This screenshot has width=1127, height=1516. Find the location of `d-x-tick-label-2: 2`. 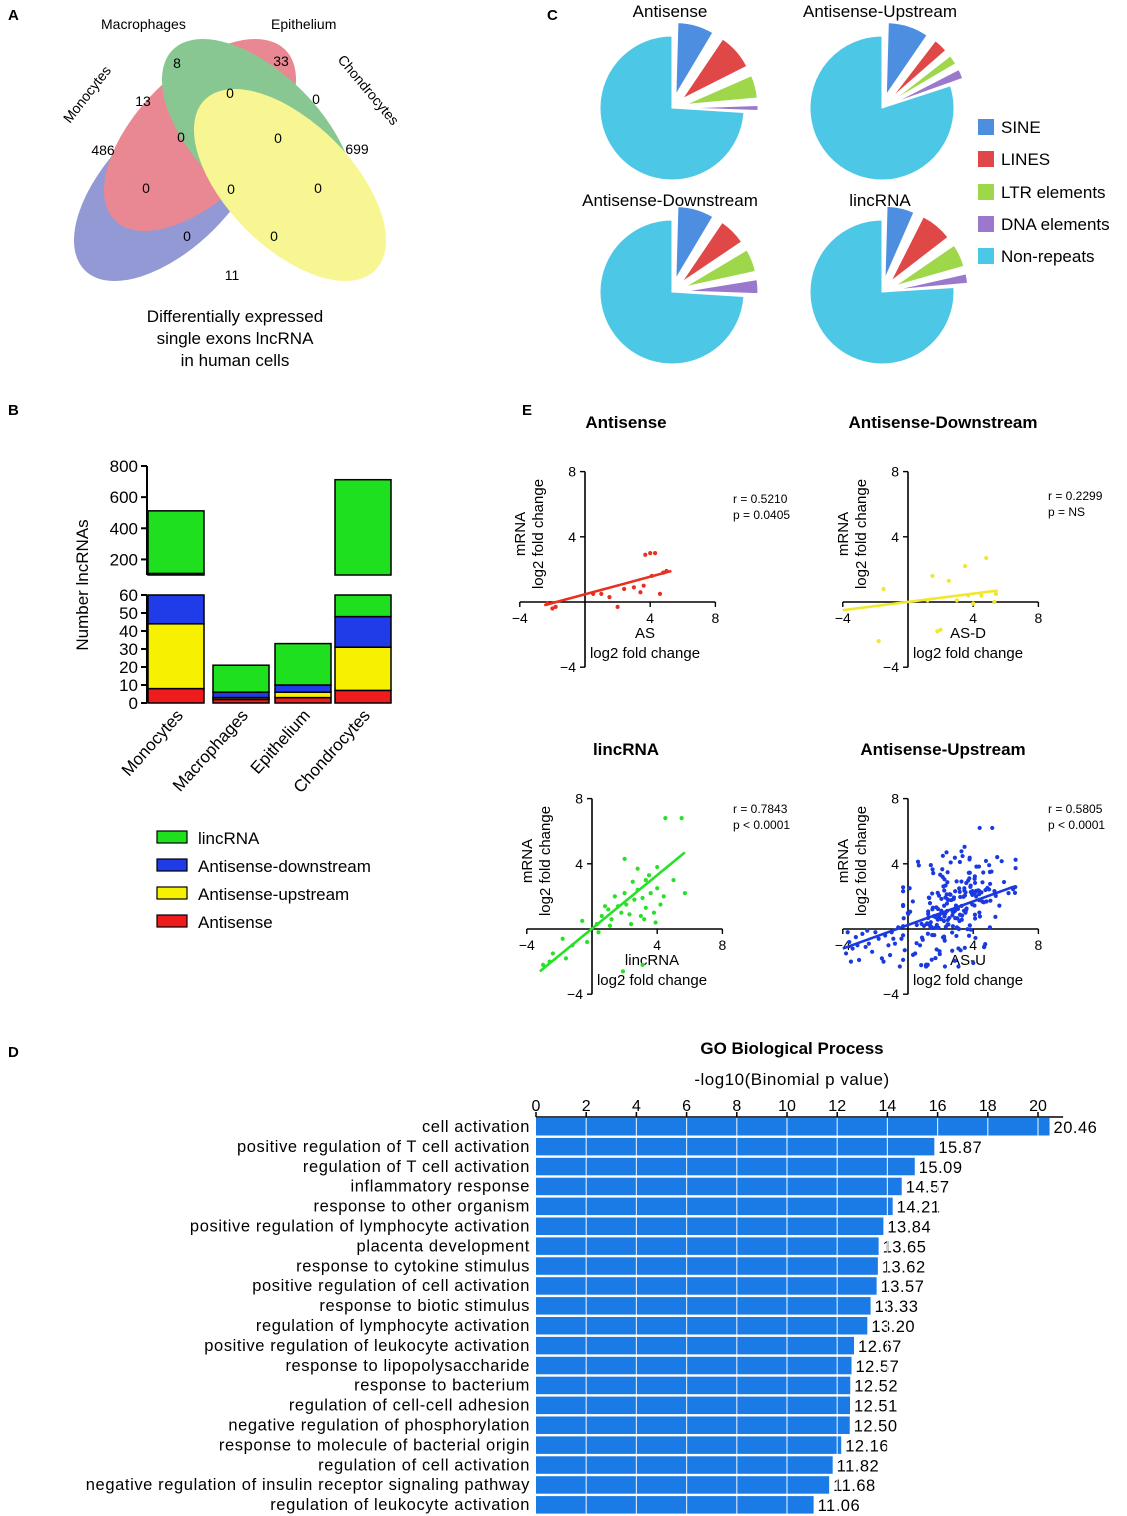

d-x-tick-label-2: 2 is located at coordinates (586, 1106).